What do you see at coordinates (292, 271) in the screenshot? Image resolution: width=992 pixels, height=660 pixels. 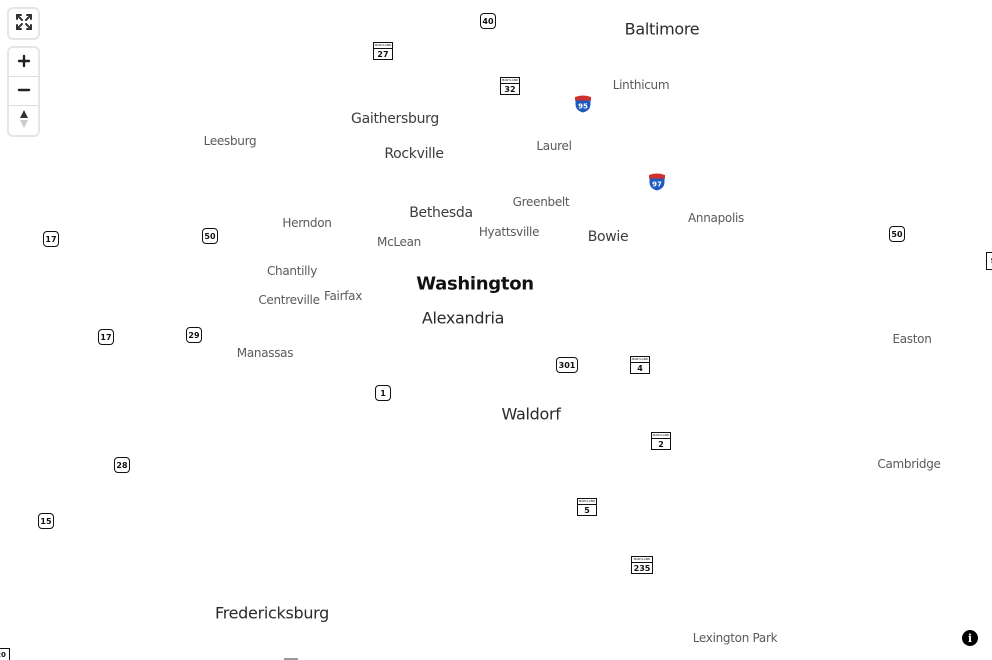 I see `city-label-chantilly: Chantilly` at bounding box center [292, 271].